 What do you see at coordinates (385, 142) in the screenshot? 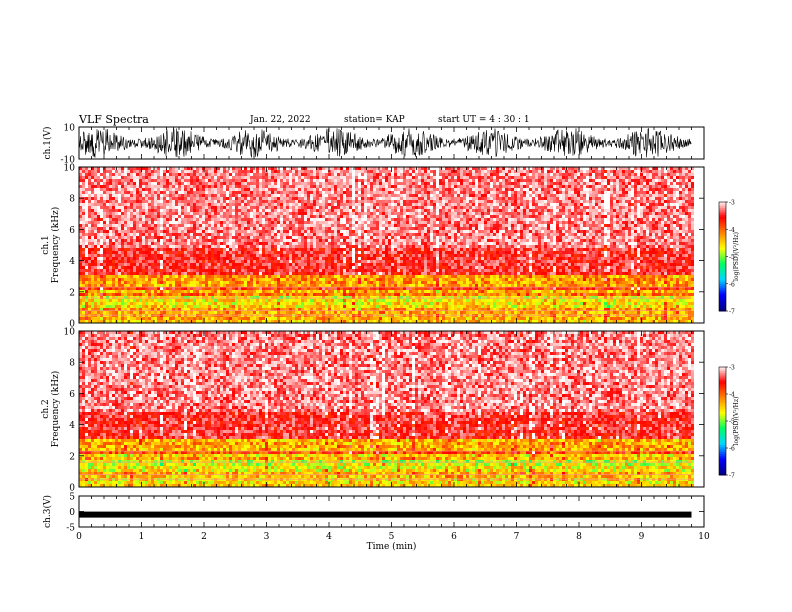
I see `ch1-waveform-line` at bounding box center [385, 142].